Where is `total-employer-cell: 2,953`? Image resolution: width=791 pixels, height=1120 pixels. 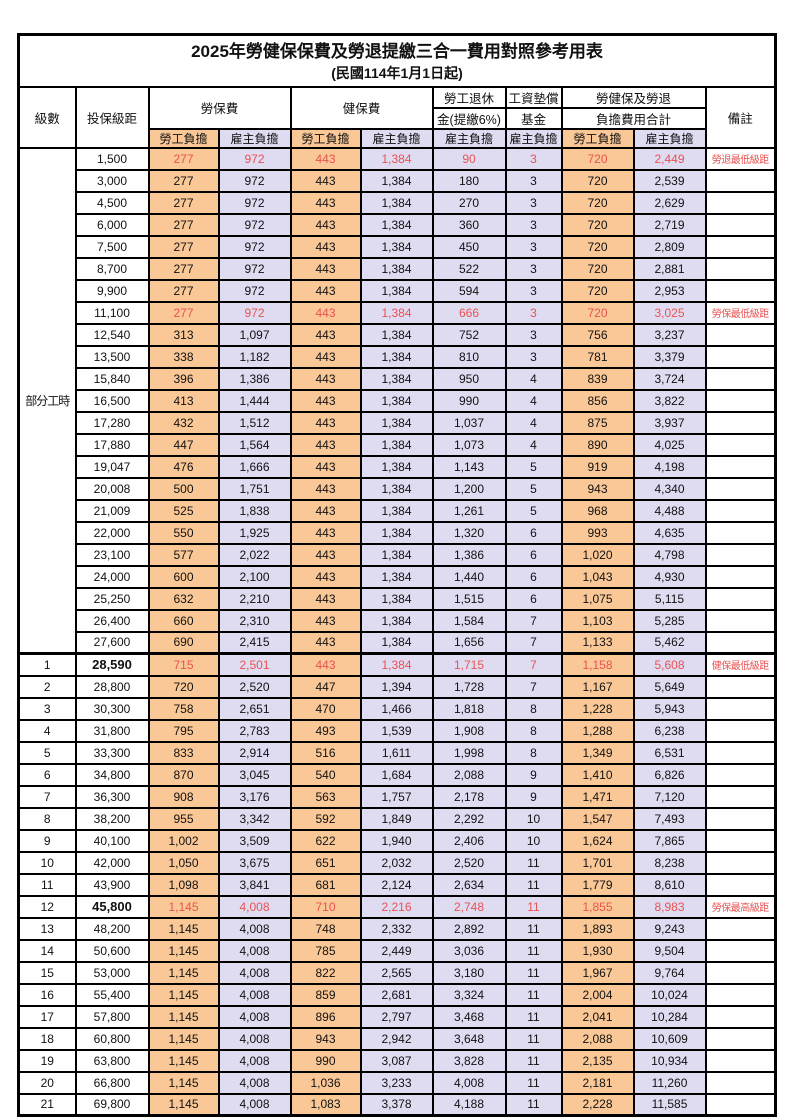 total-employer-cell: 2,953 is located at coordinates (669, 290).